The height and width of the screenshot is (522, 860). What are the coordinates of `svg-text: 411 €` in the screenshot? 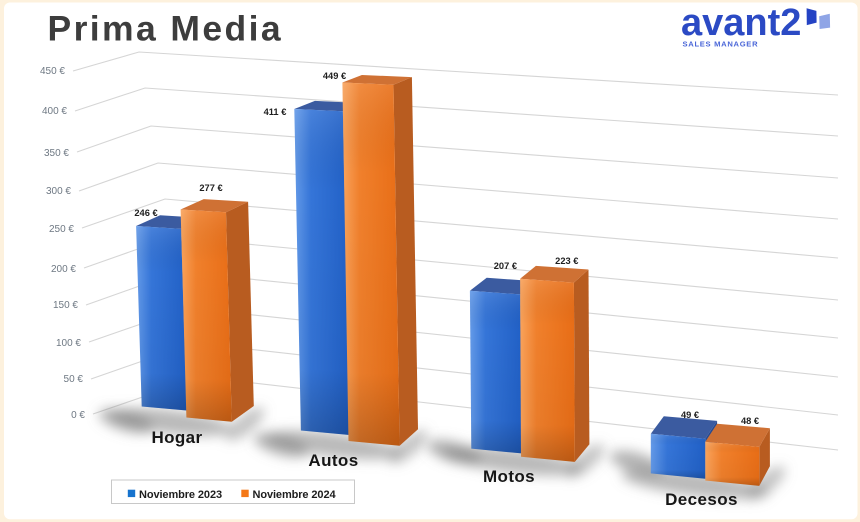 It's located at (275, 112).